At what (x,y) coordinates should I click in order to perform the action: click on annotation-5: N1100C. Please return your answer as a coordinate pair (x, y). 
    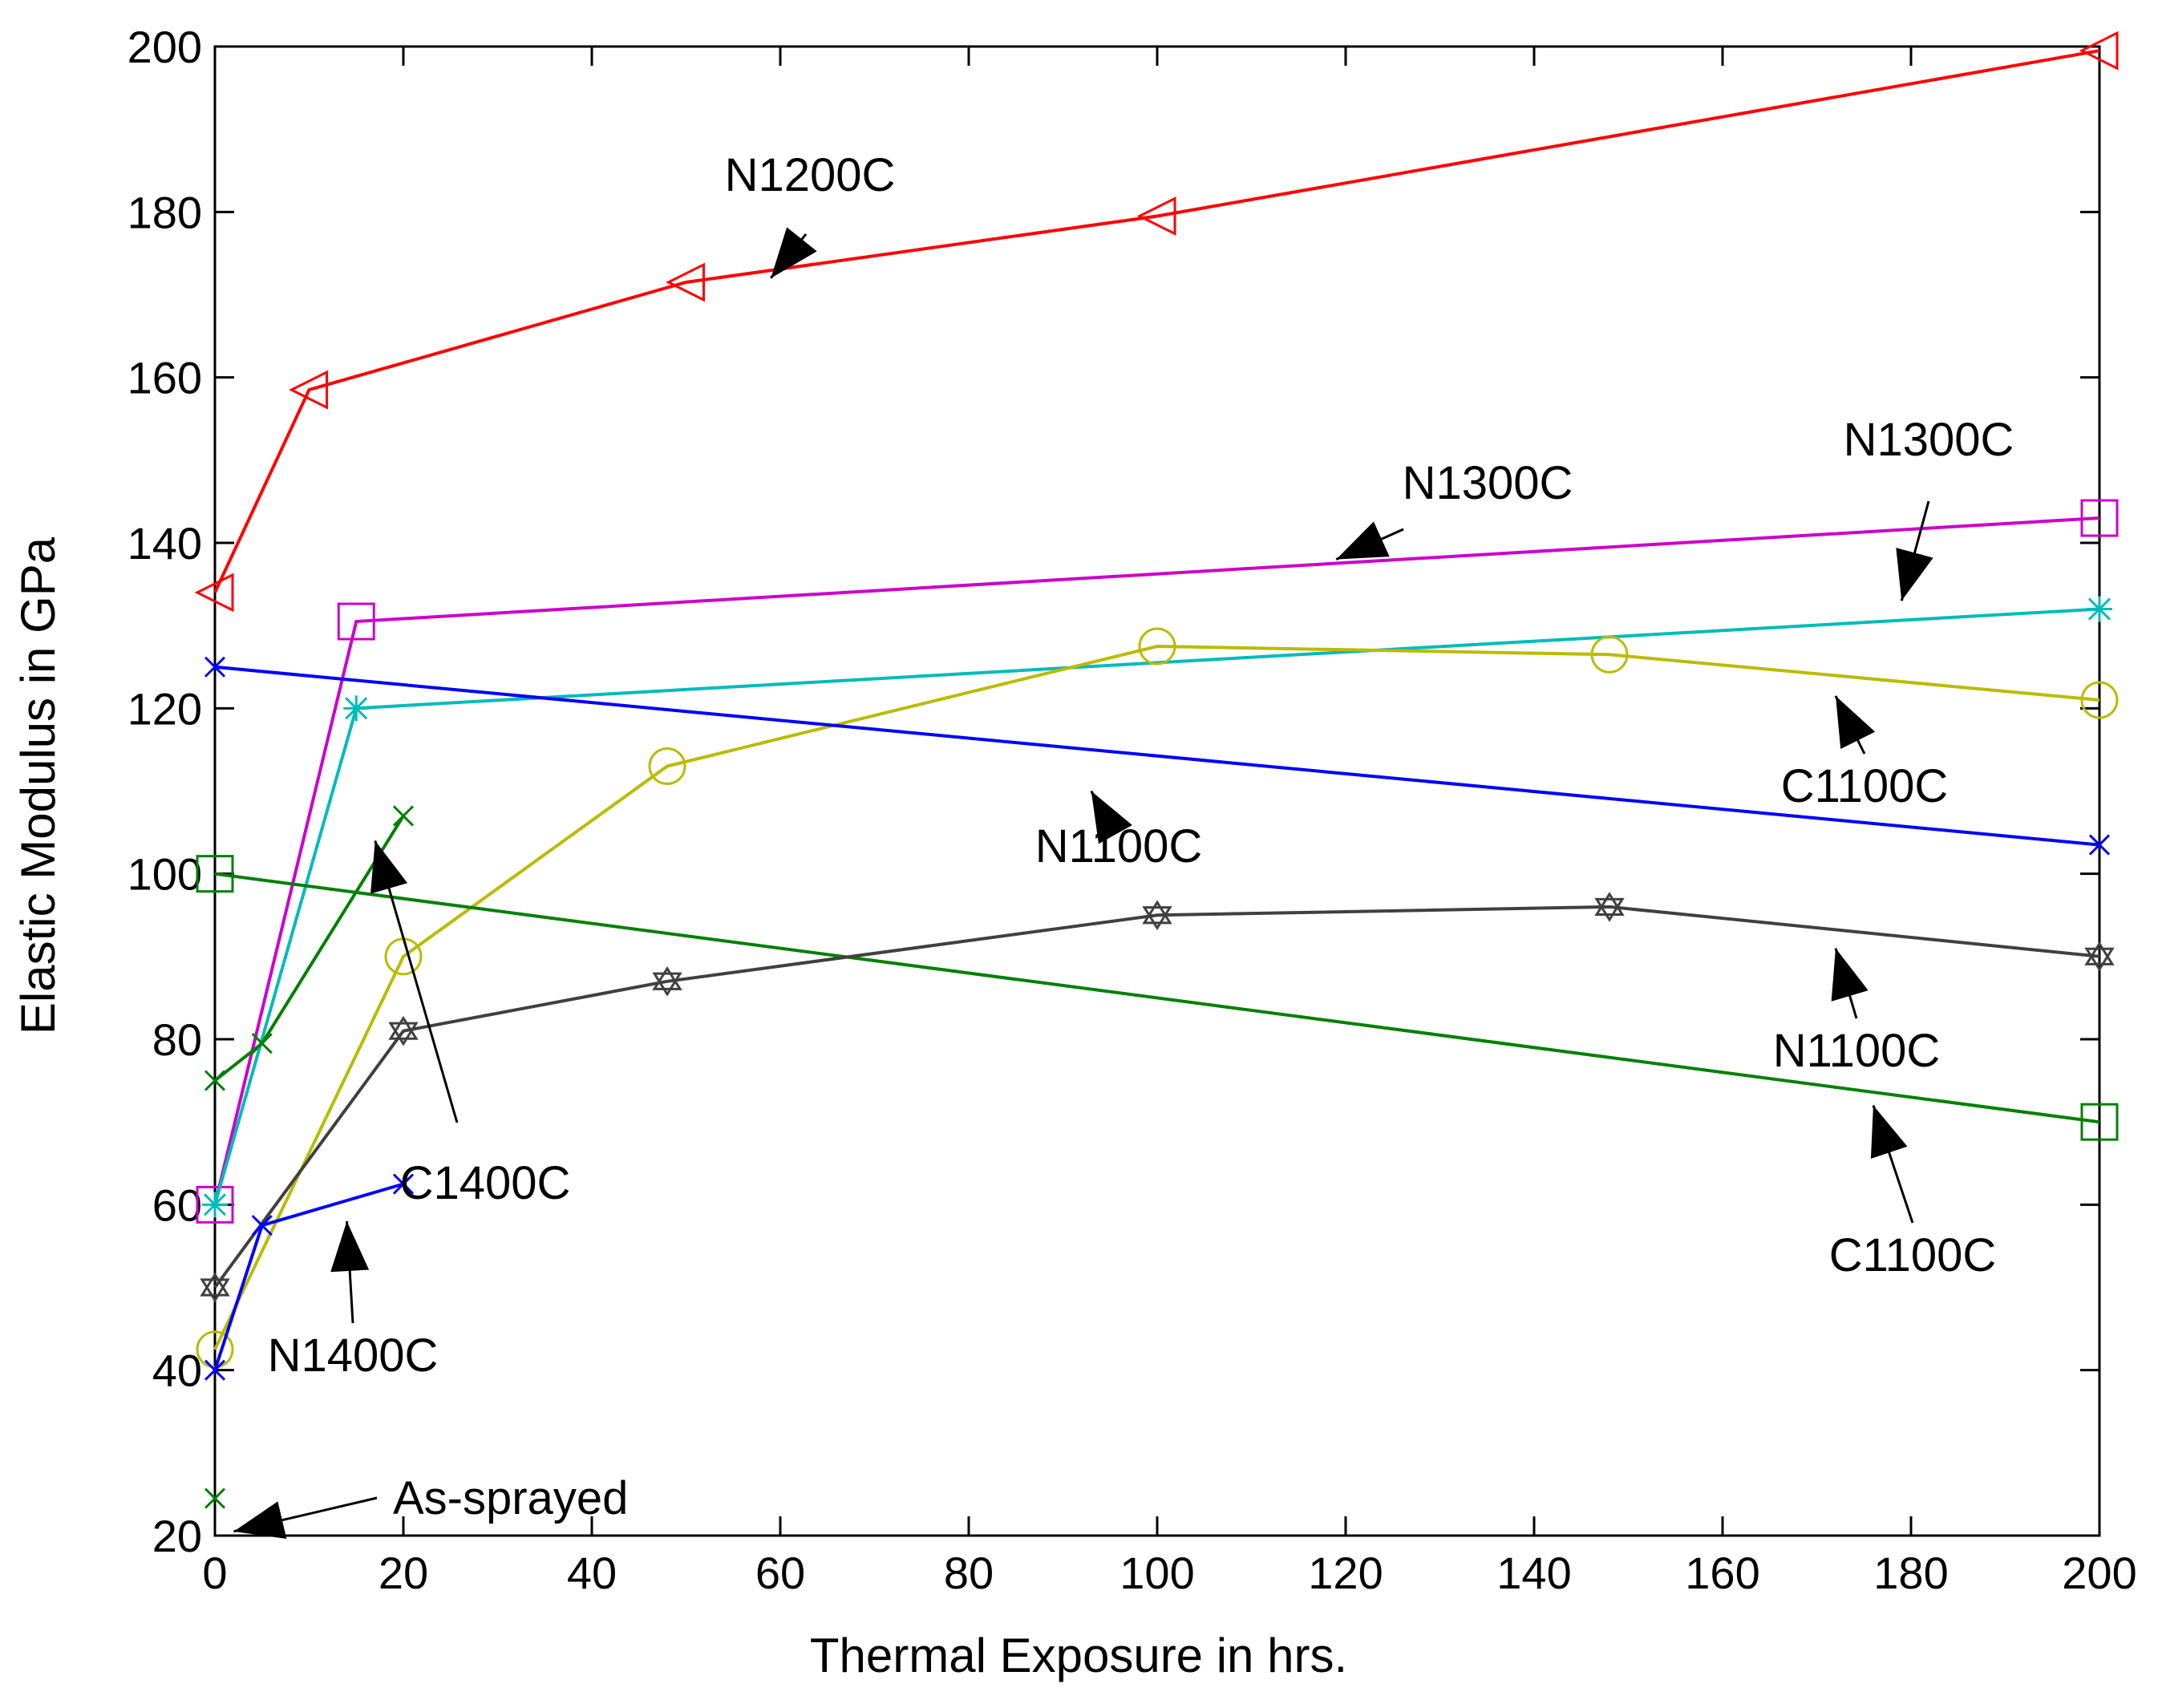
    Looking at the image, I should click on (1857, 1012).